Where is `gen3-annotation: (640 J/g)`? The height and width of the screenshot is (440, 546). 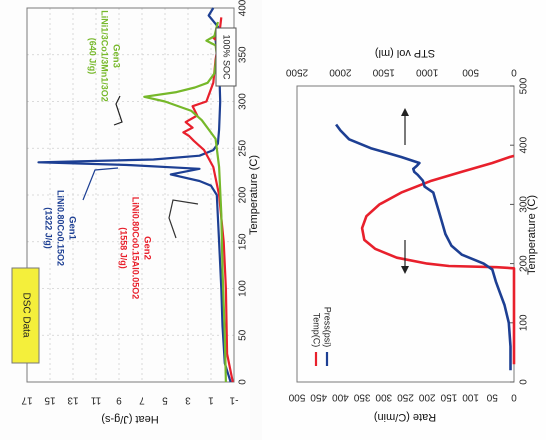 gen3-annotation: (640 J/g) is located at coordinates (93, 56).